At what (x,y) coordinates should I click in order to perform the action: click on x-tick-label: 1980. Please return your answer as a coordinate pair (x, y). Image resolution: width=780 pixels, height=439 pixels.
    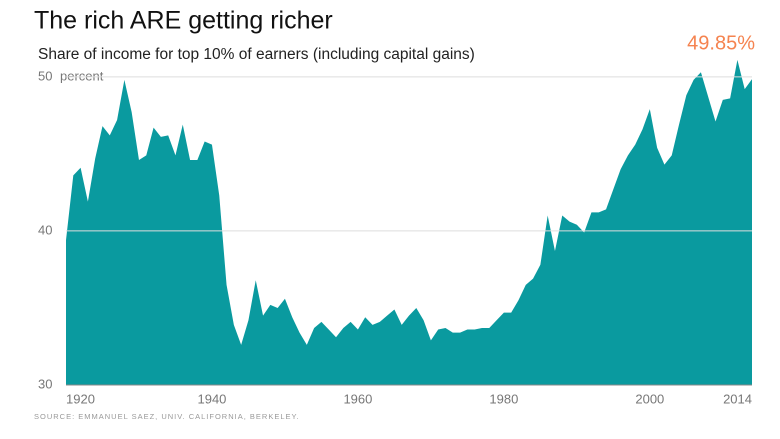
    Looking at the image, I should click on (503, 398).